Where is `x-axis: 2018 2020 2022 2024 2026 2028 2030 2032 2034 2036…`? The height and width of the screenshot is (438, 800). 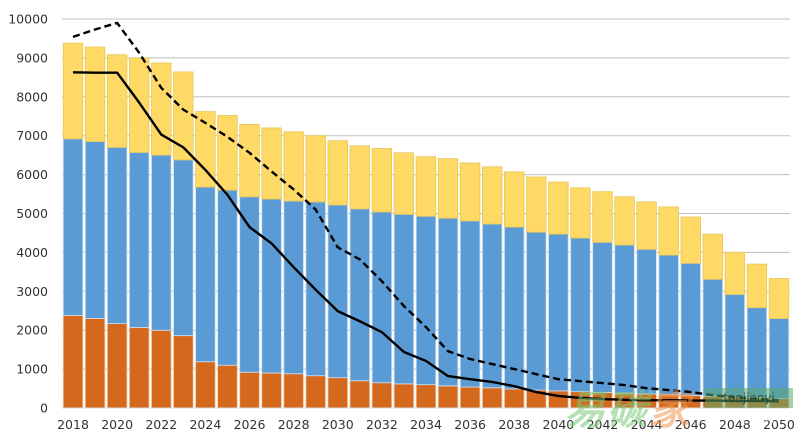
x-axis: 2018 2020 2022 2024 2026 2028 2030 2032 2034 2036… is located at coordinates (426, 419).